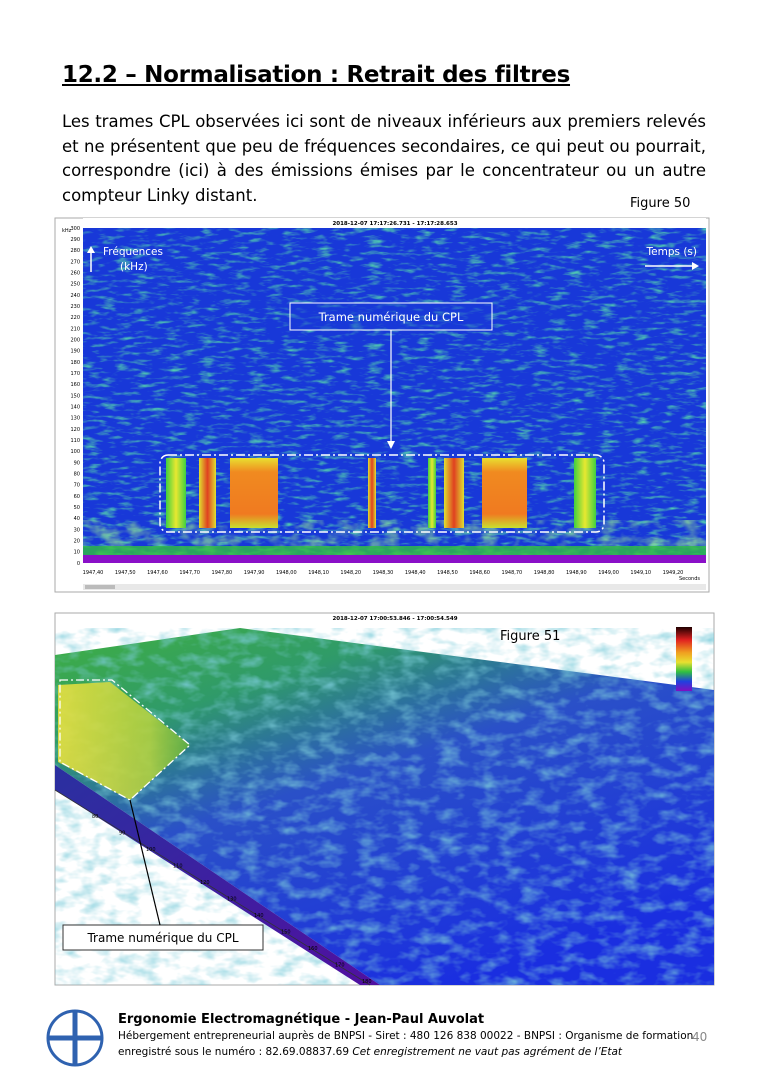 This screenshot has height=1087, width=768. I want to click on y-tick-label: 30, so click(77, 530).